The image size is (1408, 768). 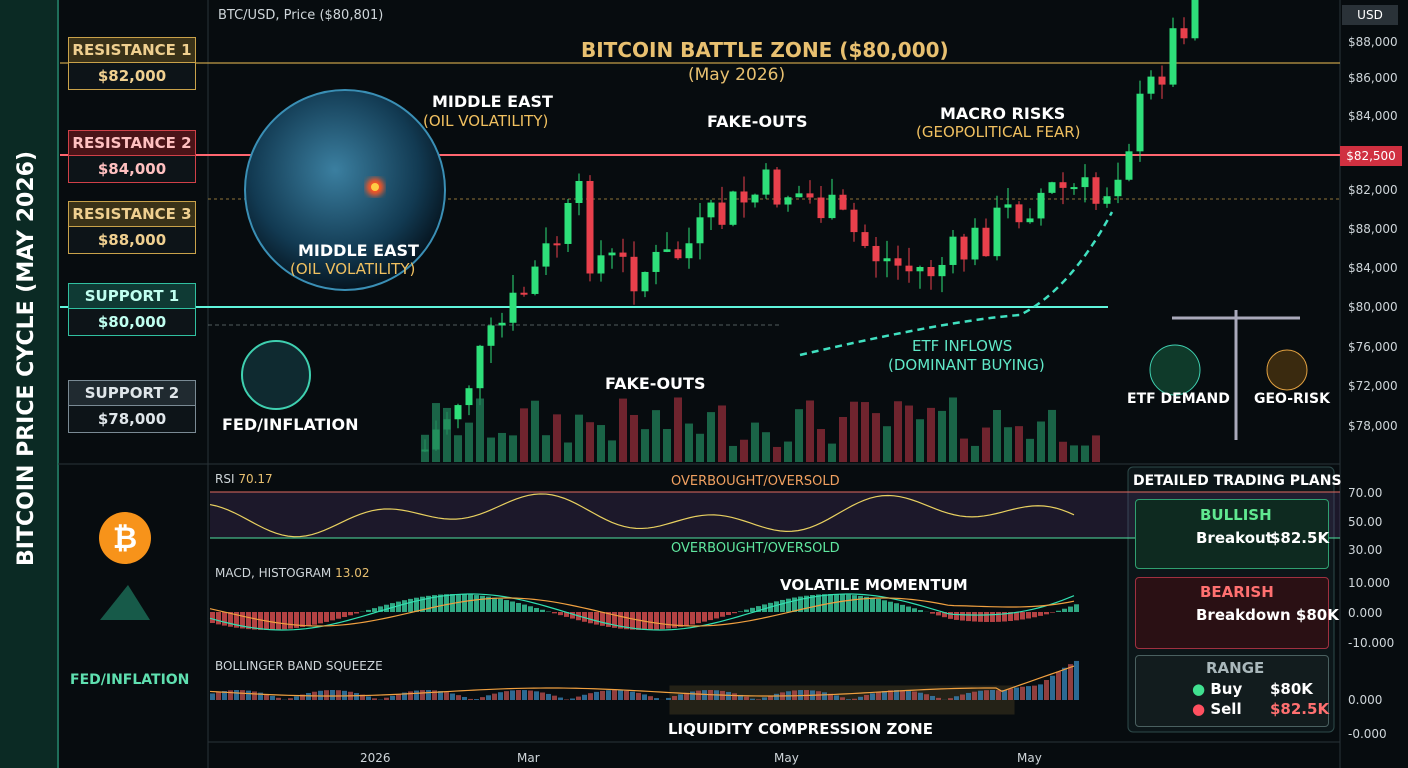 What do you see at coordinates (375, 758) in the screenshot?
I see `x-tick: 2026` at bounding box center [375, 758].